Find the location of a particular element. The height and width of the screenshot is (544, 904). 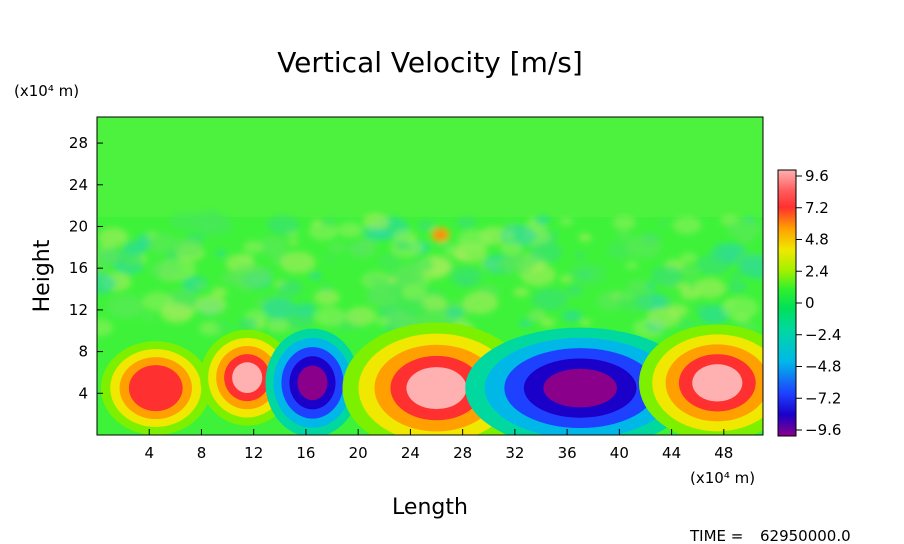

colorbar-tick-label: −7.2 is located at coordinates (823, 398).